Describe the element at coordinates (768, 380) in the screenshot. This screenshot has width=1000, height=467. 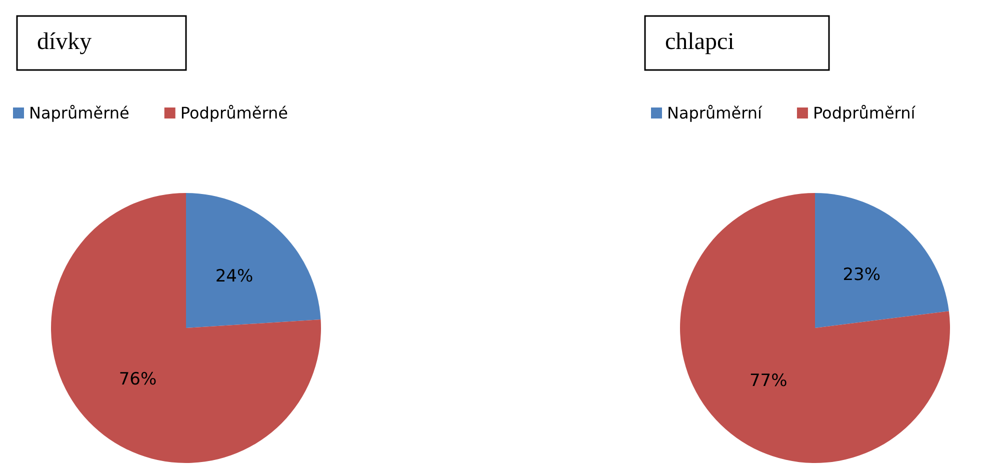
I see `data-label: 77%` at that location.